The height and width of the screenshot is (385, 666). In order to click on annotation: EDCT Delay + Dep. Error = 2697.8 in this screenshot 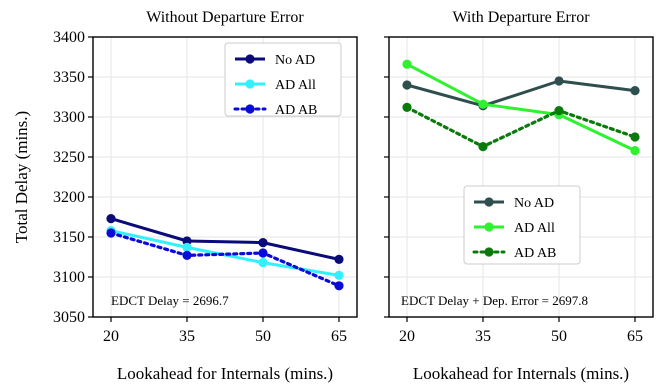, I will do `click(494, 300)`.